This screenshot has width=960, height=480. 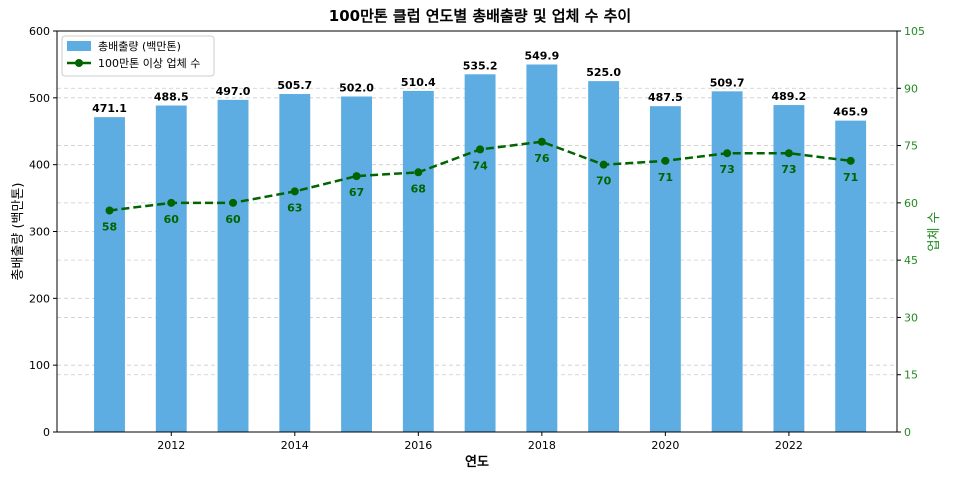 What do you see at coordinates (356, 192) in the screenshot?
I see `line-label: 67` at bounding box center [356, 192].